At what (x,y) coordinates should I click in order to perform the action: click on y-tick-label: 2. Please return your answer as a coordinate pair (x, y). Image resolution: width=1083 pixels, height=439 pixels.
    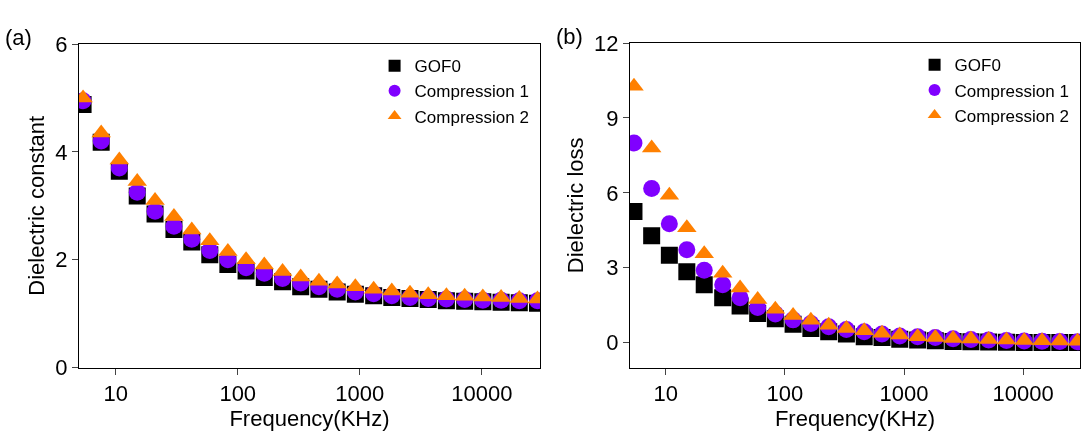
    Looking at the image, I should click on (61, 260).